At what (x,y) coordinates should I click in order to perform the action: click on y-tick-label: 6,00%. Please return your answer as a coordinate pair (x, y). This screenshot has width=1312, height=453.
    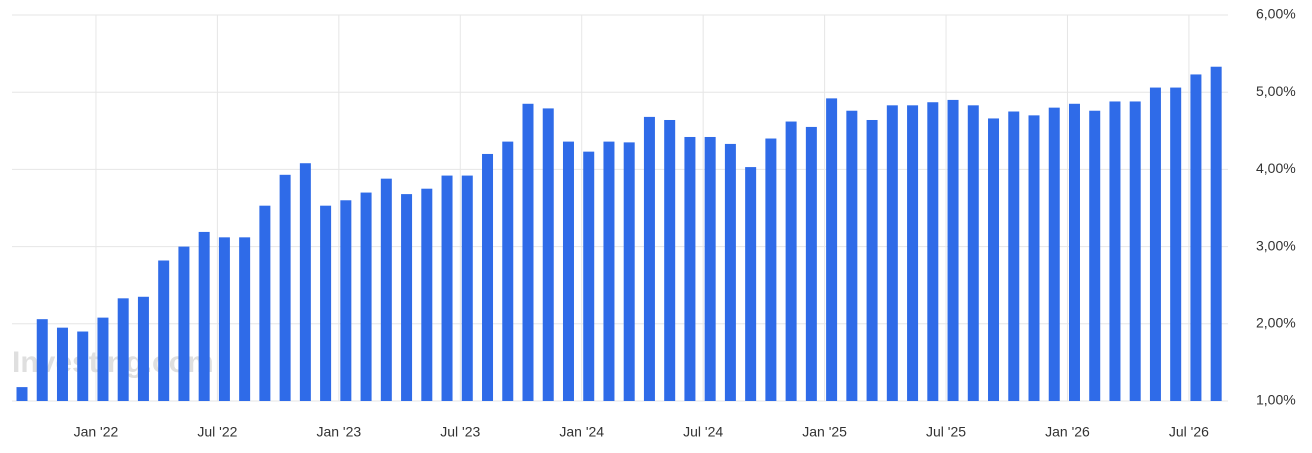
    Looking at the image, I should click on (1276, 14).